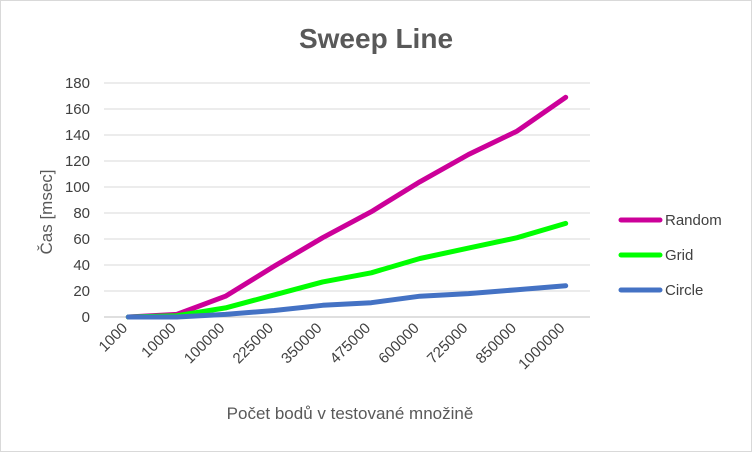  Describe the element at coordinates (253, 343) in the screenshot. I see `x-tick-label: 225000` at that location.